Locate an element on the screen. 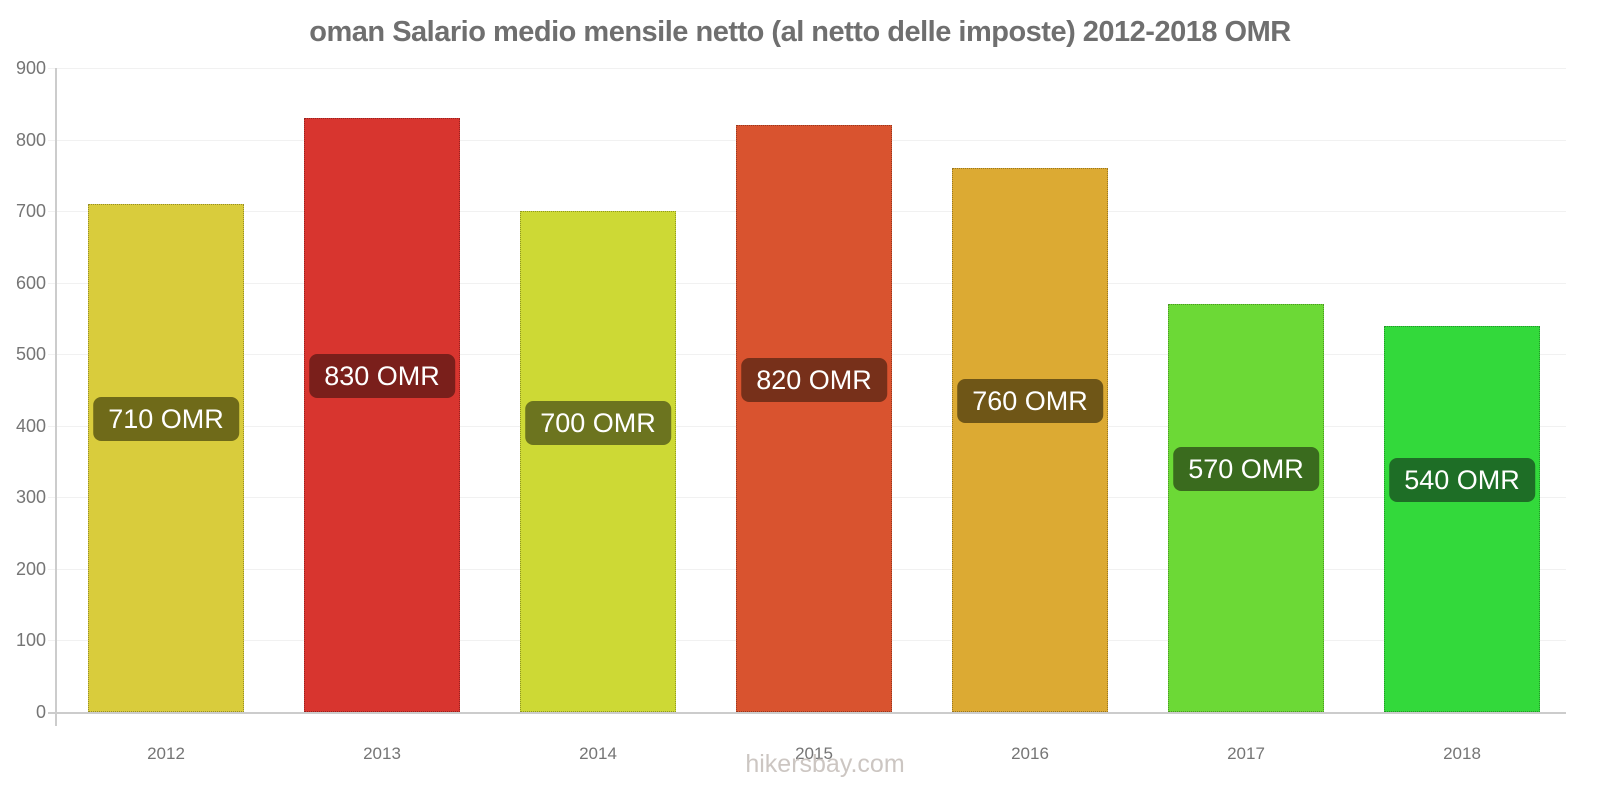  y-tick-label-100: 100 is located at coordinates (30, 640).